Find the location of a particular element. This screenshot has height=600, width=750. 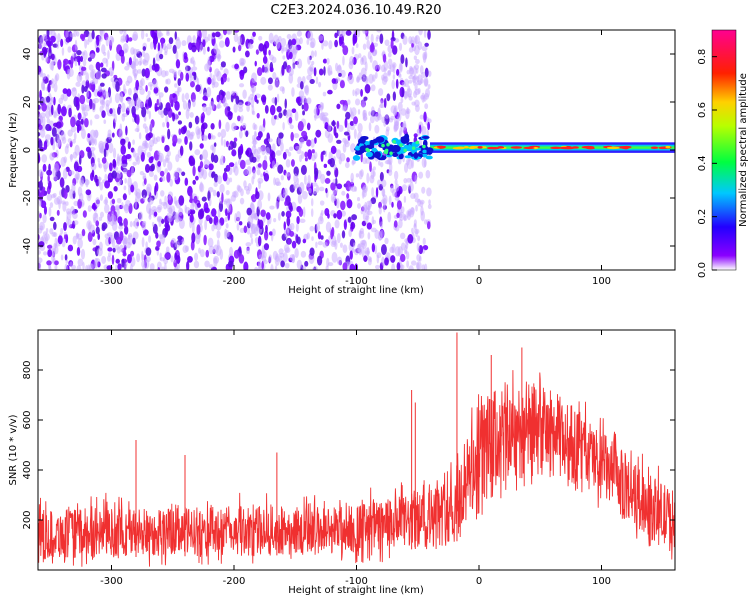

y-tick-label: 800 is located at coordinates (27, 369).